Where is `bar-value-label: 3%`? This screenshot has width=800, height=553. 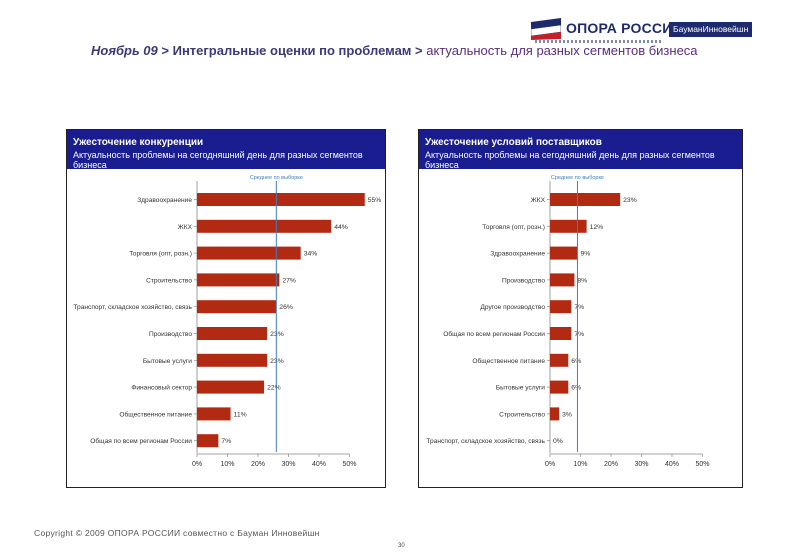
bar-value-label: 3% is located at coordinates (567, 414).